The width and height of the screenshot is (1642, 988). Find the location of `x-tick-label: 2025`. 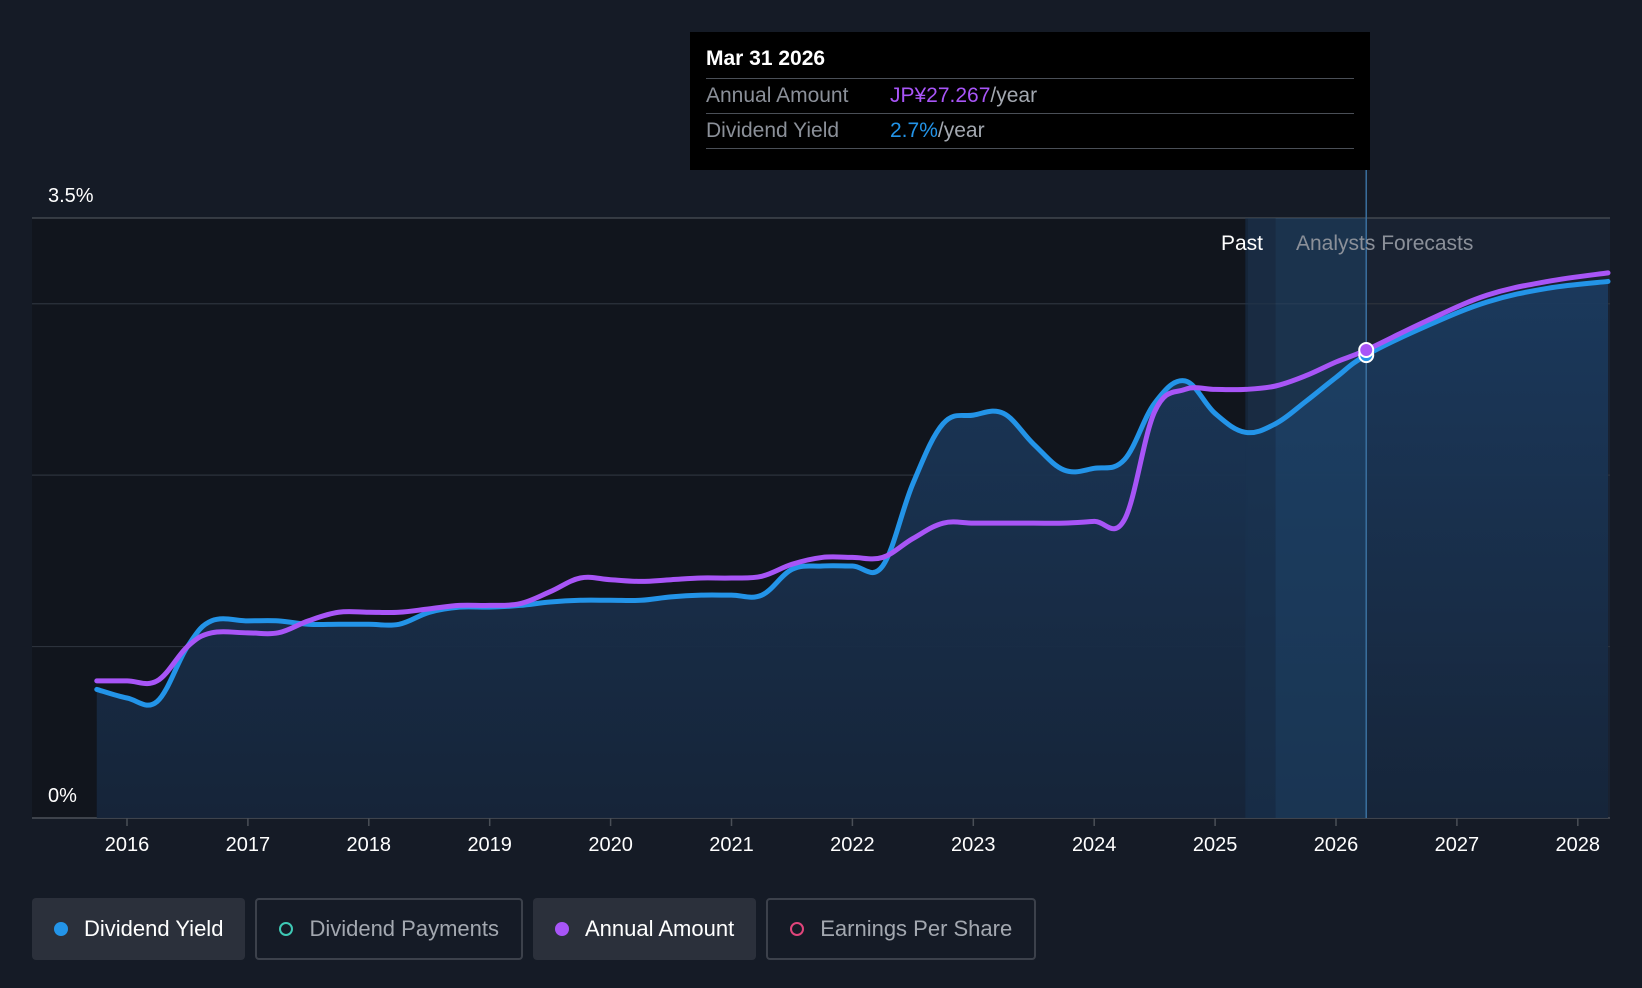

x-tick-label: 2025 is located at coordinates (1215, 845).